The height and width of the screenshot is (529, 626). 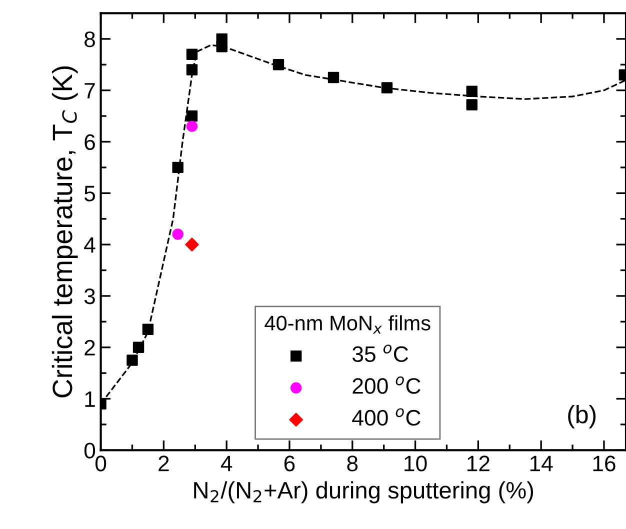 I want to click on y-tick-label: 6, so click(x=89, y=142).